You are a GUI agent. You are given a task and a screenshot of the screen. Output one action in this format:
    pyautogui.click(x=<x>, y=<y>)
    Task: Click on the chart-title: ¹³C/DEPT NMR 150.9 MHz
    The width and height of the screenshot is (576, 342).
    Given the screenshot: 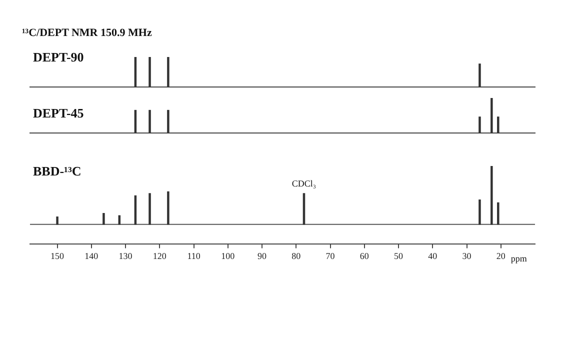 What is the action you would take?
    pyautogui.click(x=87, y=32)
    